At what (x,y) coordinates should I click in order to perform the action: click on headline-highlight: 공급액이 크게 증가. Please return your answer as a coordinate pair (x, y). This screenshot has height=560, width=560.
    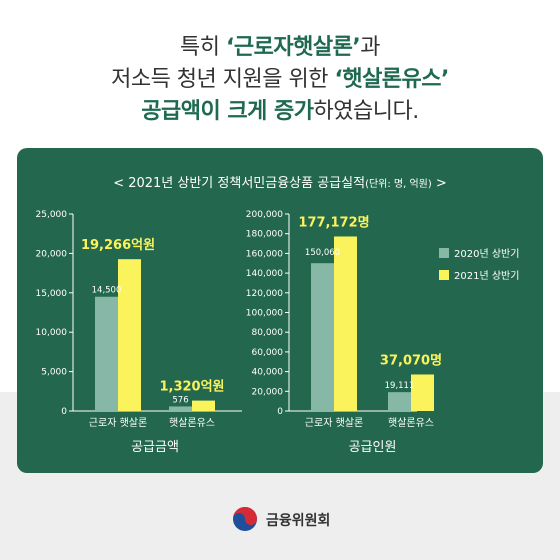
    Looking at the image, I should click on (227, 111).